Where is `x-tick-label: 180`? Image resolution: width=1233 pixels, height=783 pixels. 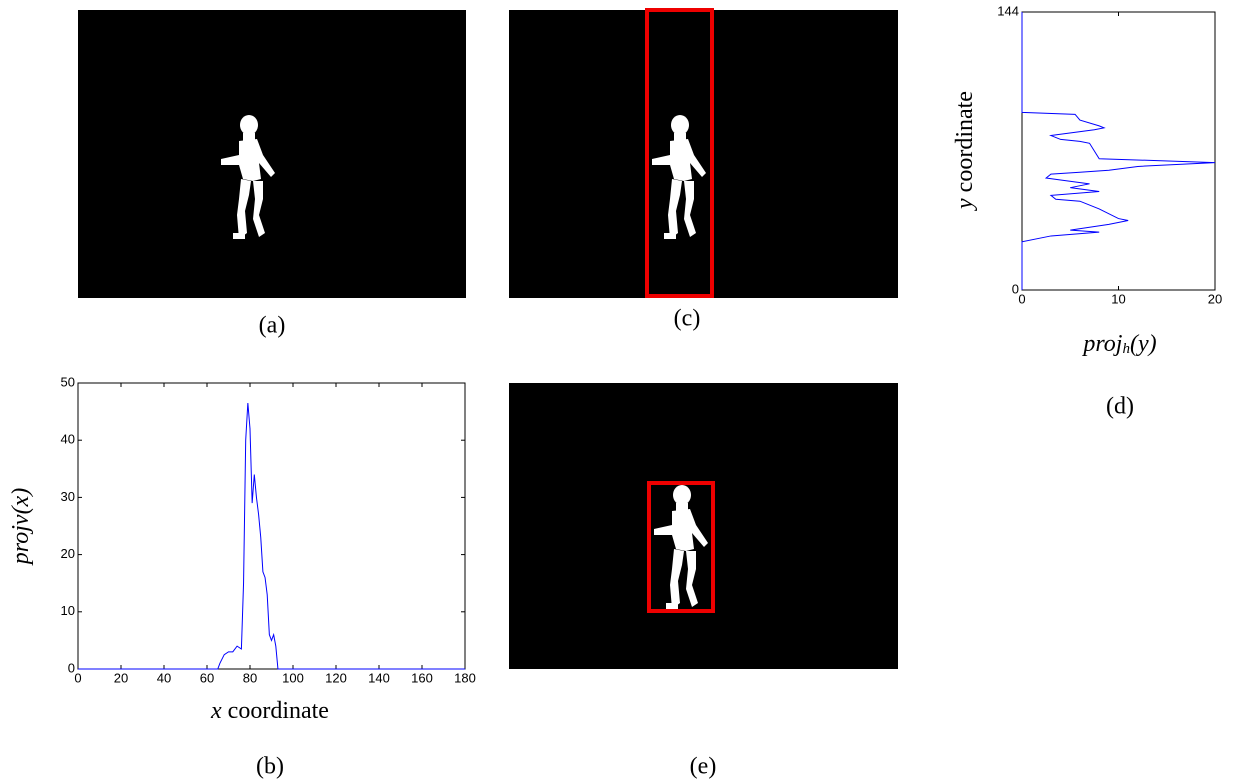 x-tick-label: 180 is located at coordinates (465, 677).